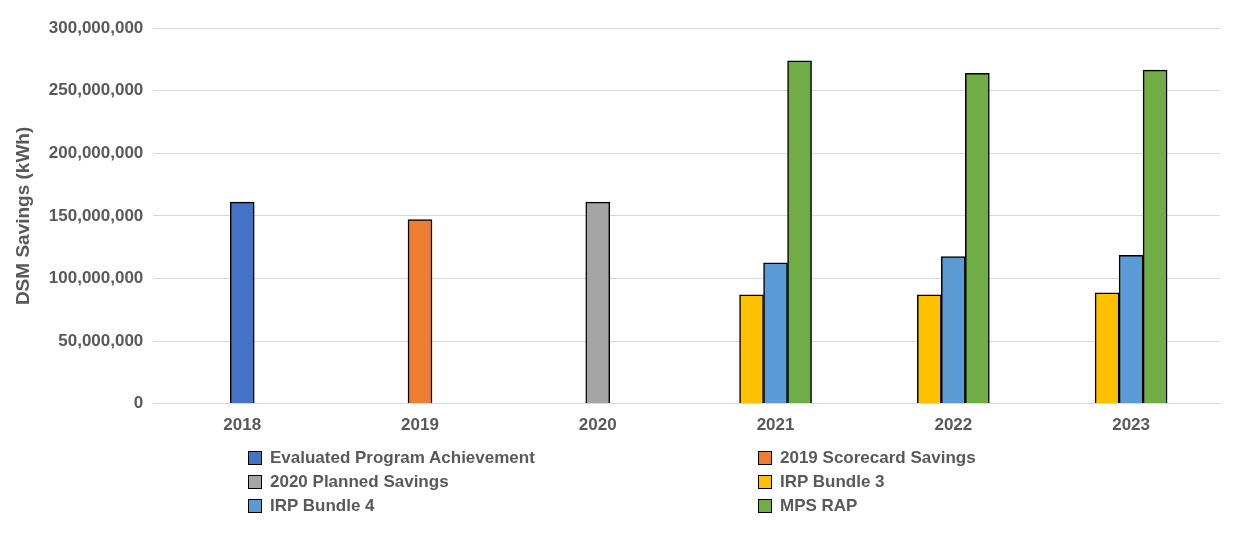  What do you see at coordinates (96, 27) in the screenshot?
I see `y-tick-label: 300,000,000` at bounding box center [96, 27].